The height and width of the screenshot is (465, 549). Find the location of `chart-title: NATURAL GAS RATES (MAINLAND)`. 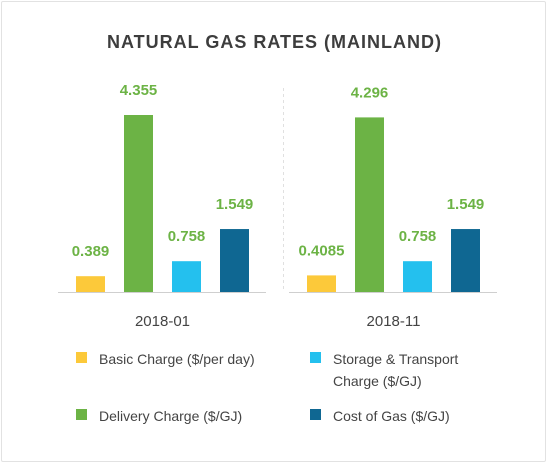

chart-title: NATURAL GAS RATES (MAINLAND) is located at coordinates (274, 42).